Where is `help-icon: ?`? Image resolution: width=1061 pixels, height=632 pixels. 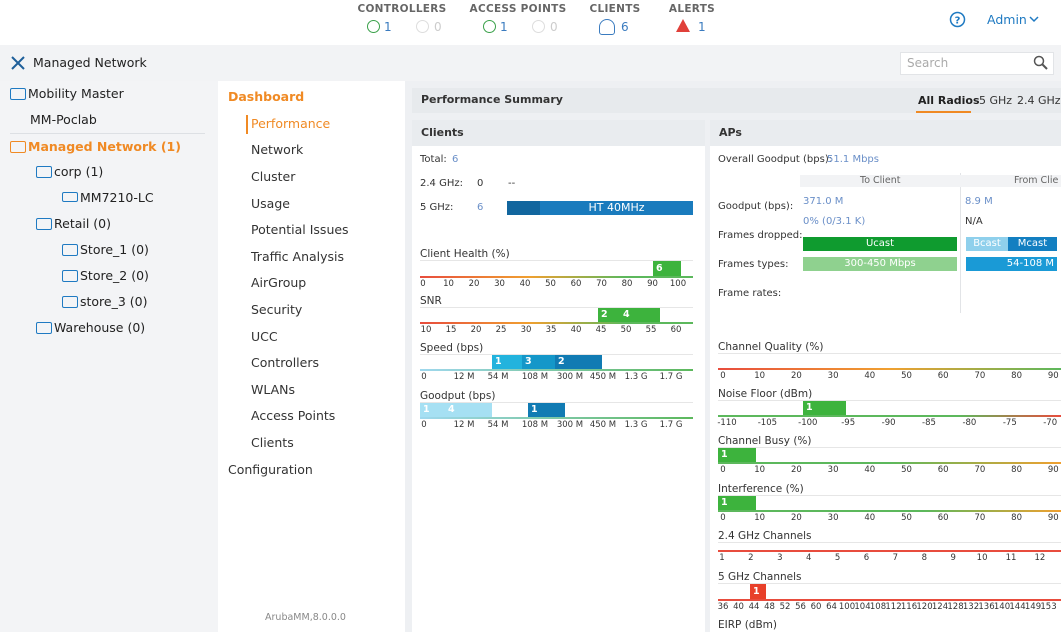
help-icon: ? is located at coordinates (957, 19).